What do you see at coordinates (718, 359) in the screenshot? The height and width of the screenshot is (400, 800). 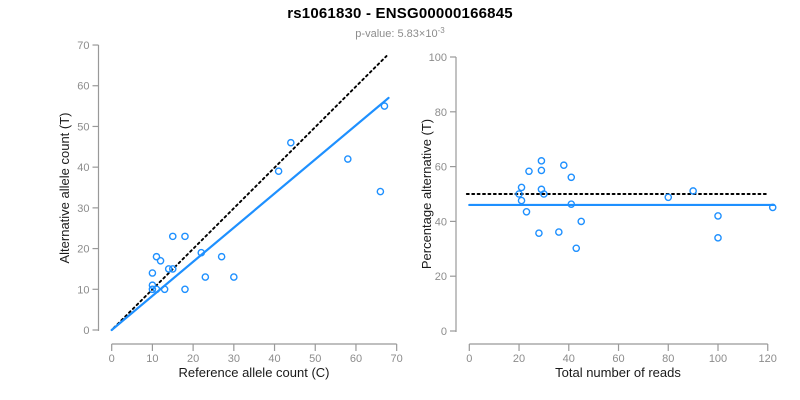 I see `x-tick-label: 100` at bounding box center [718, 359].